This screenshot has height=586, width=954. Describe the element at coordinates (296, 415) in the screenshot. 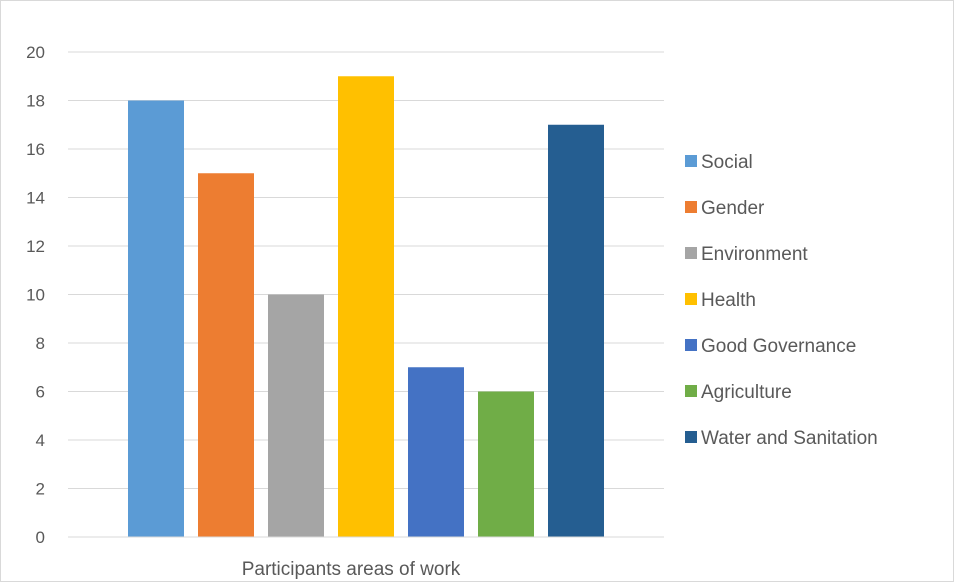

I see `bar-environment` at that location.